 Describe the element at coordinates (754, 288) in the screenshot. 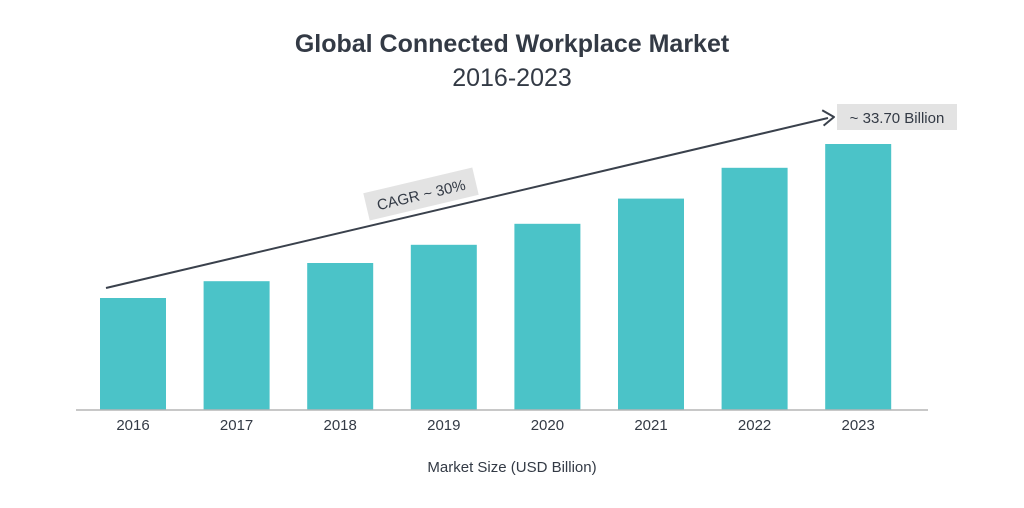

I see `bar-2022` at that location.